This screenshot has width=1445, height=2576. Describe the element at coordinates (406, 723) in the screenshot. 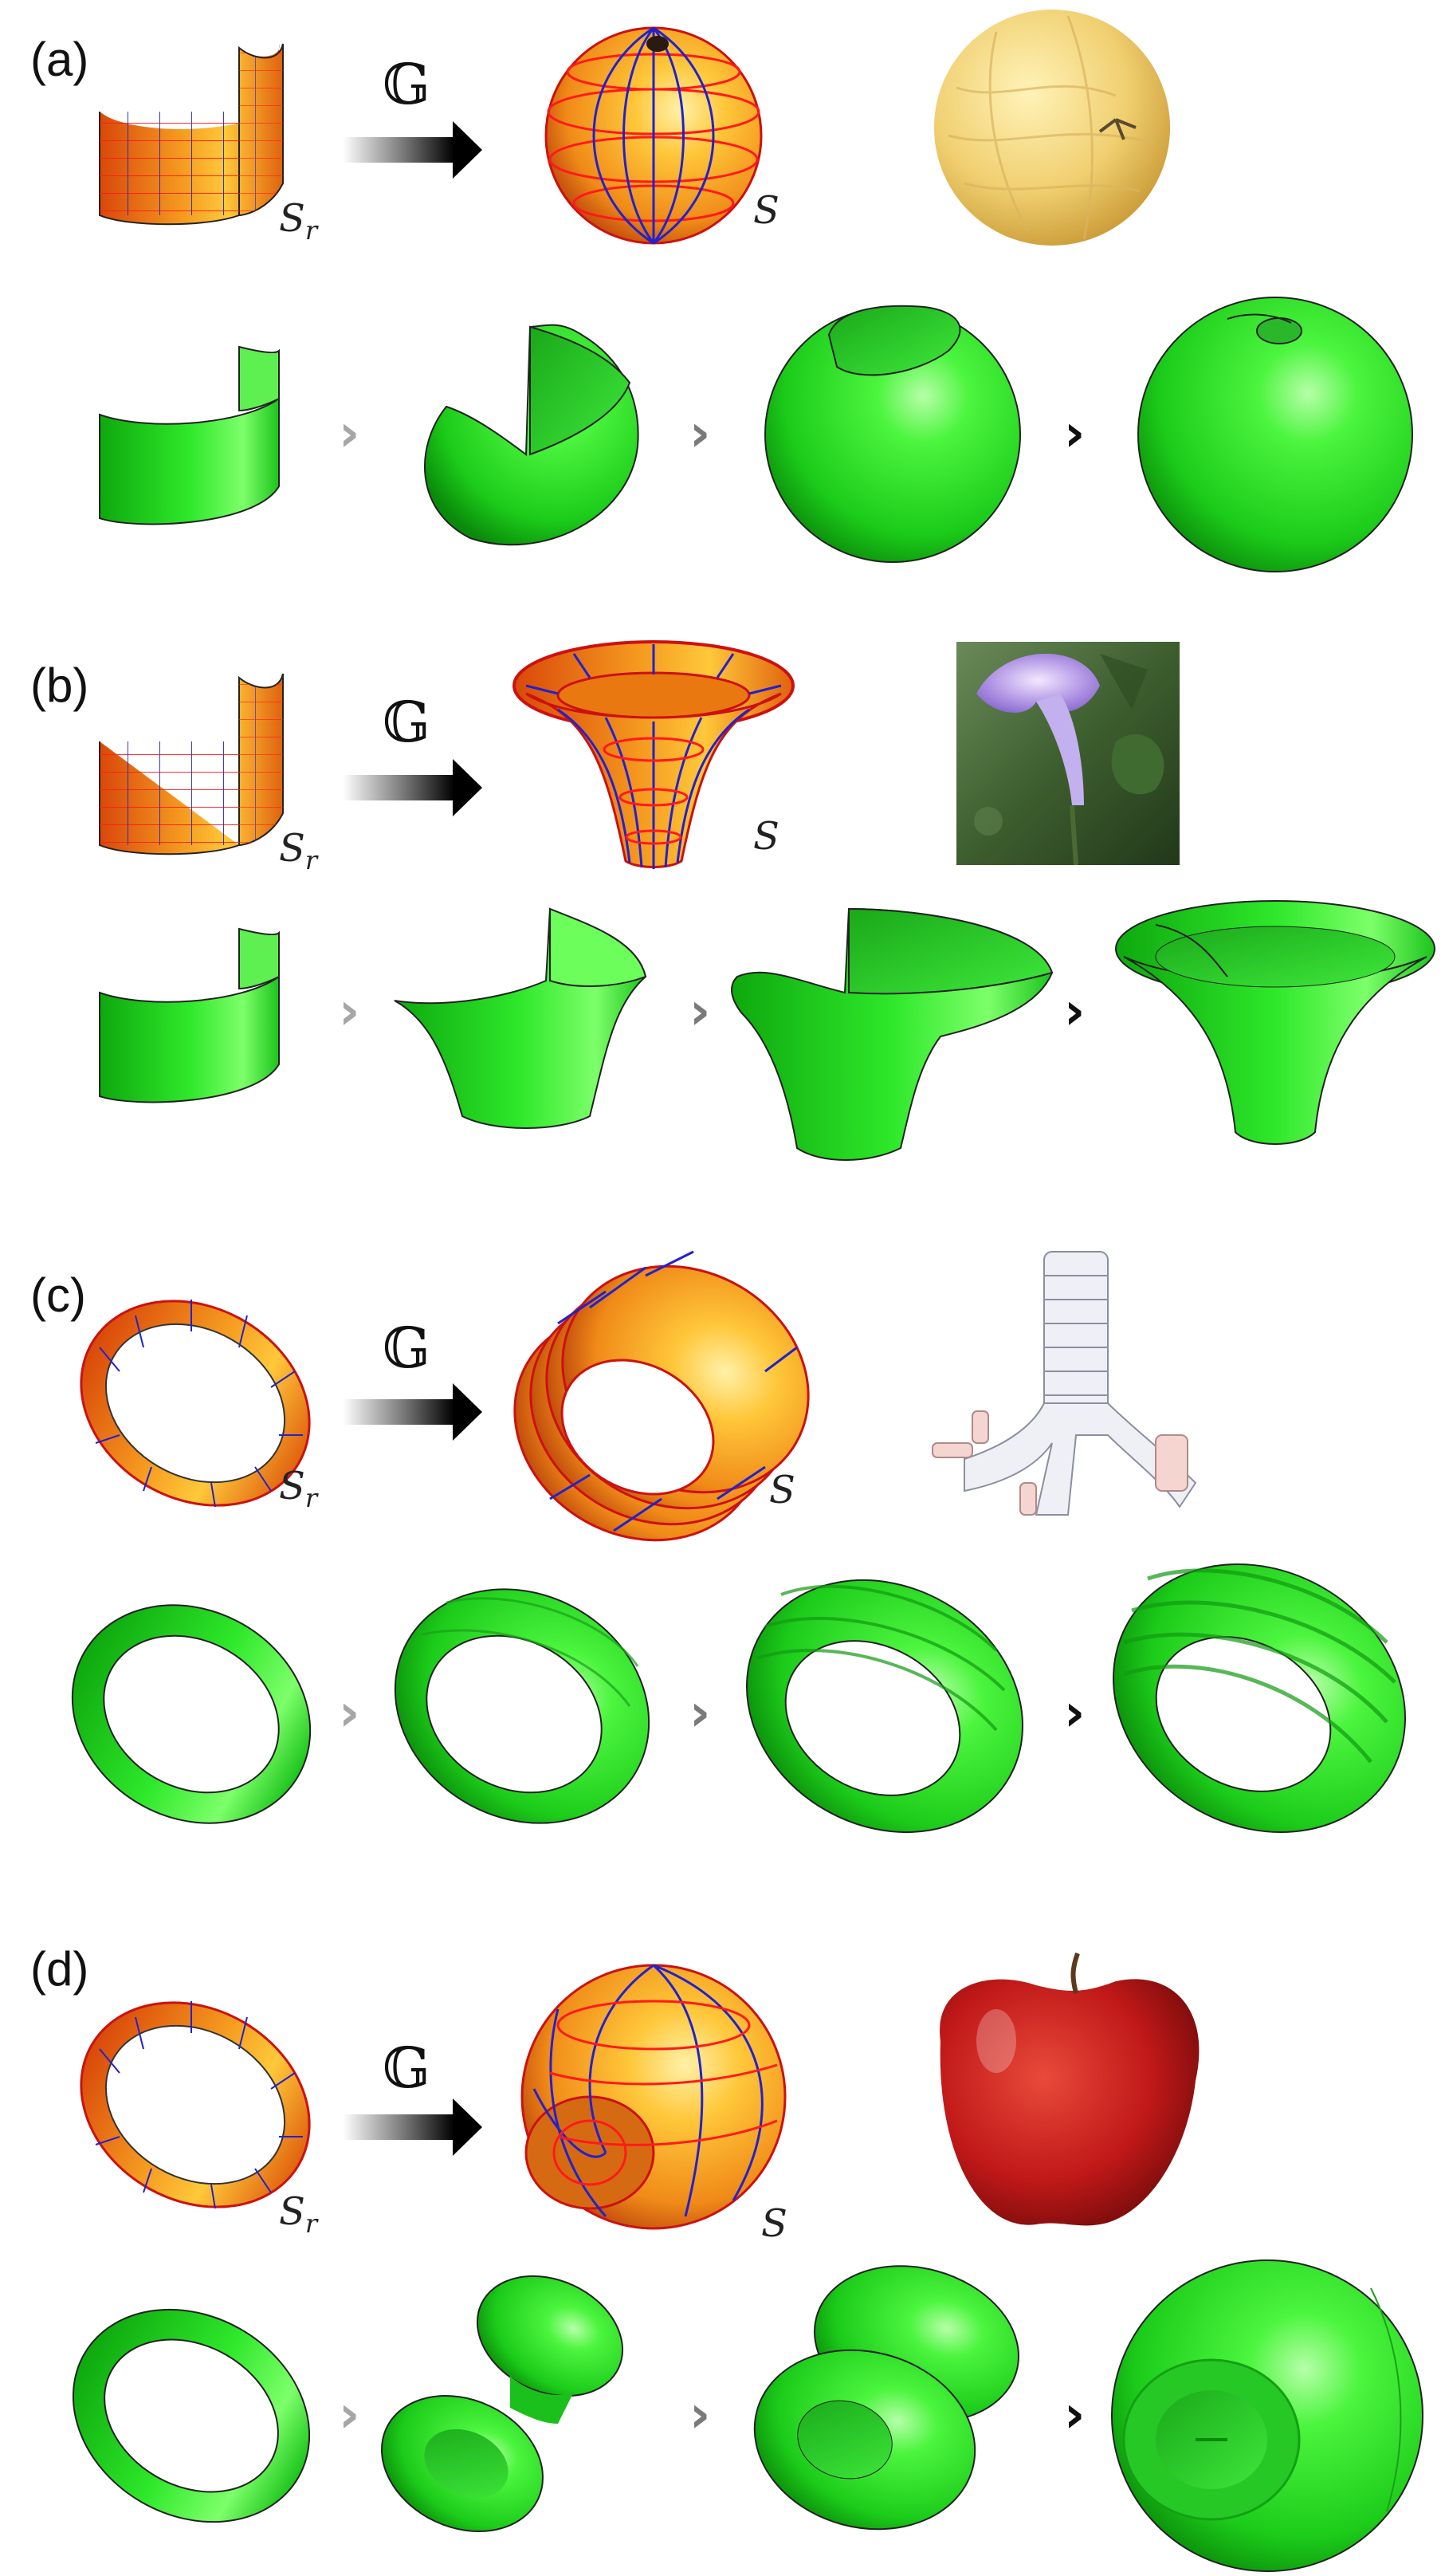

I see `operator-g-b: 𝔾` at that location.